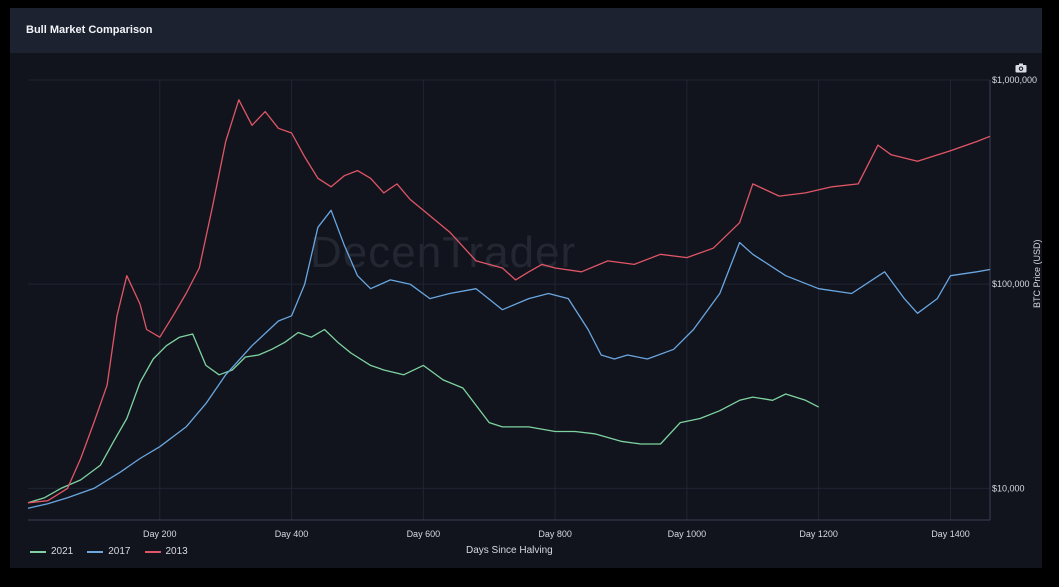 This screenshot has height=587, width=1059. I want to click on legend-label-2017: 2017, so click(119, 551).